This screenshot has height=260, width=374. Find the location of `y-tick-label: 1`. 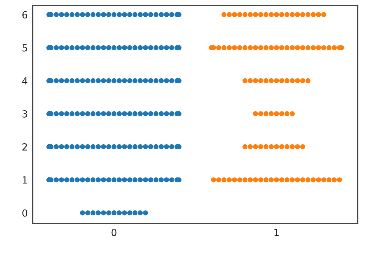

y-tick-label: 1 is located at coordinates (25, 180).